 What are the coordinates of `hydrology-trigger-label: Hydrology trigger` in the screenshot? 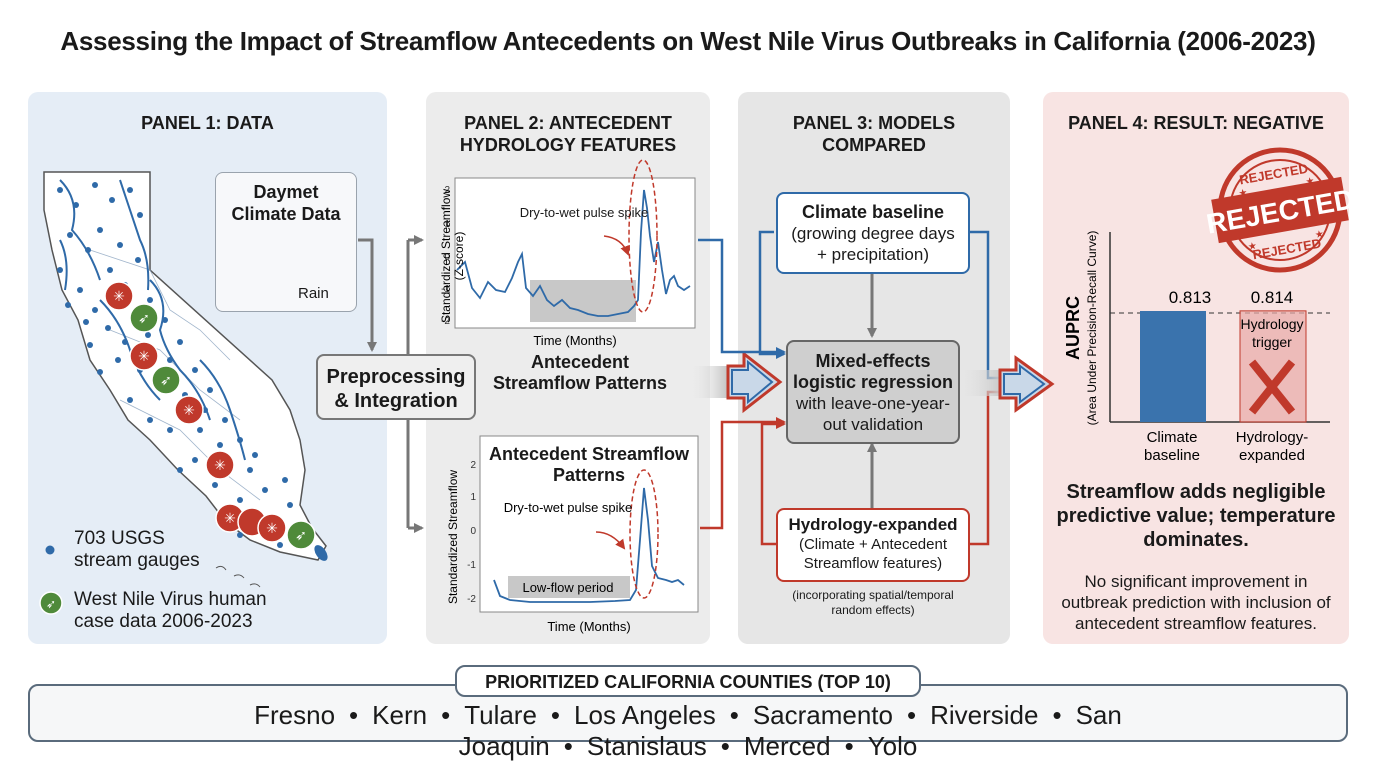 It's located at (1271, 333).